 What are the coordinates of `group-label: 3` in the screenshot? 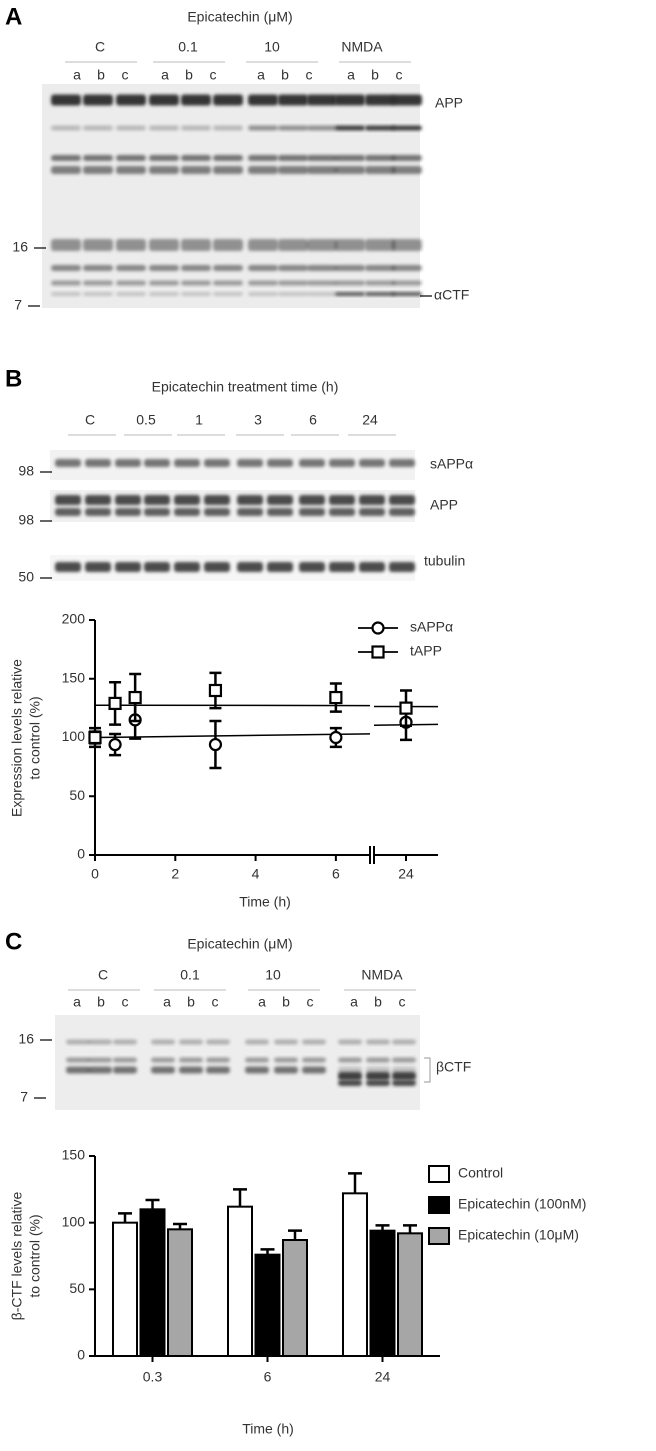 It's located at (258, 420).